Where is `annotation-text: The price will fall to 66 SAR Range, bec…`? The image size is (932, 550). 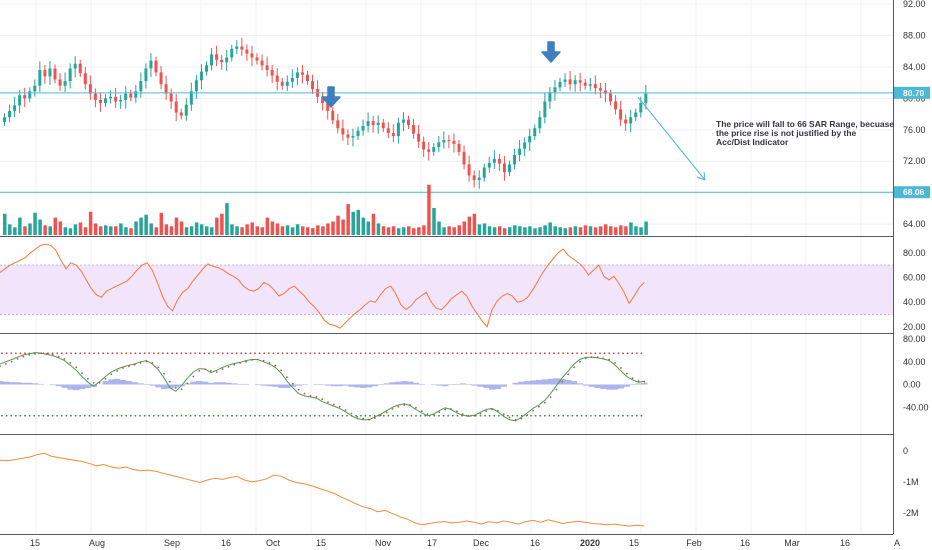 annotation-text: The price will fall to 66 SAR Range, bec… is located at coordinates (805, 133).